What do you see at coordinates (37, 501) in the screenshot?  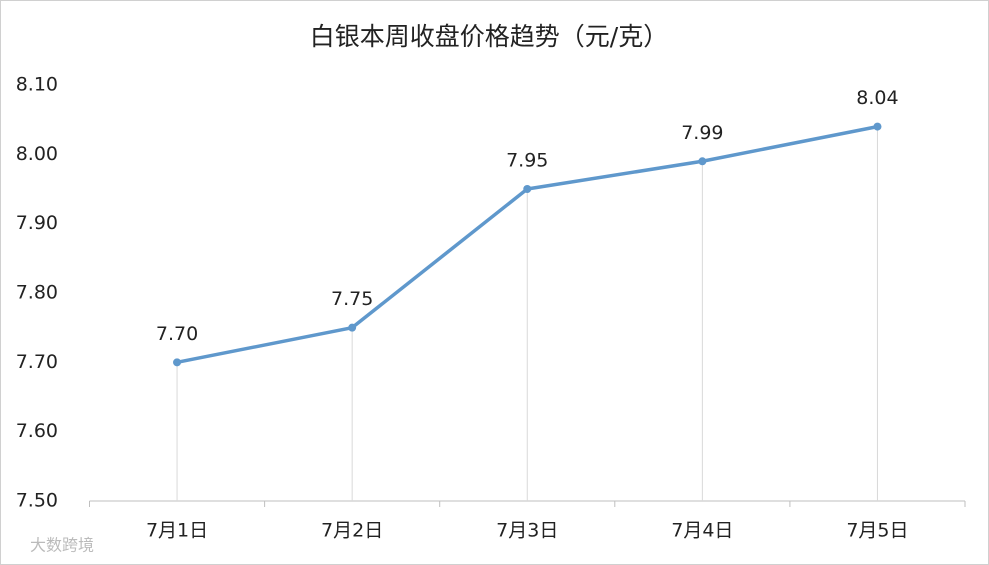 I see `y-tick-label: 7.50` at bounding box center [37, 501].